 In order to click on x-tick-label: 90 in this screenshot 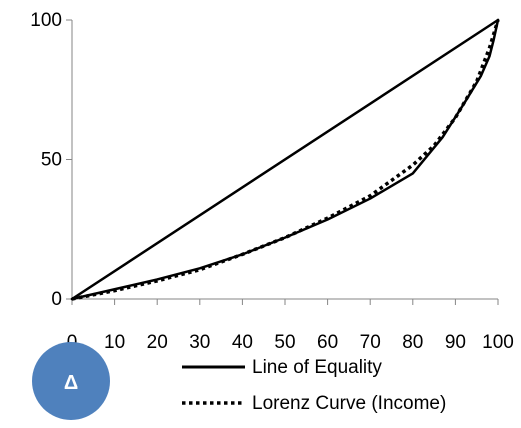, I will do `click(455, 342)`.